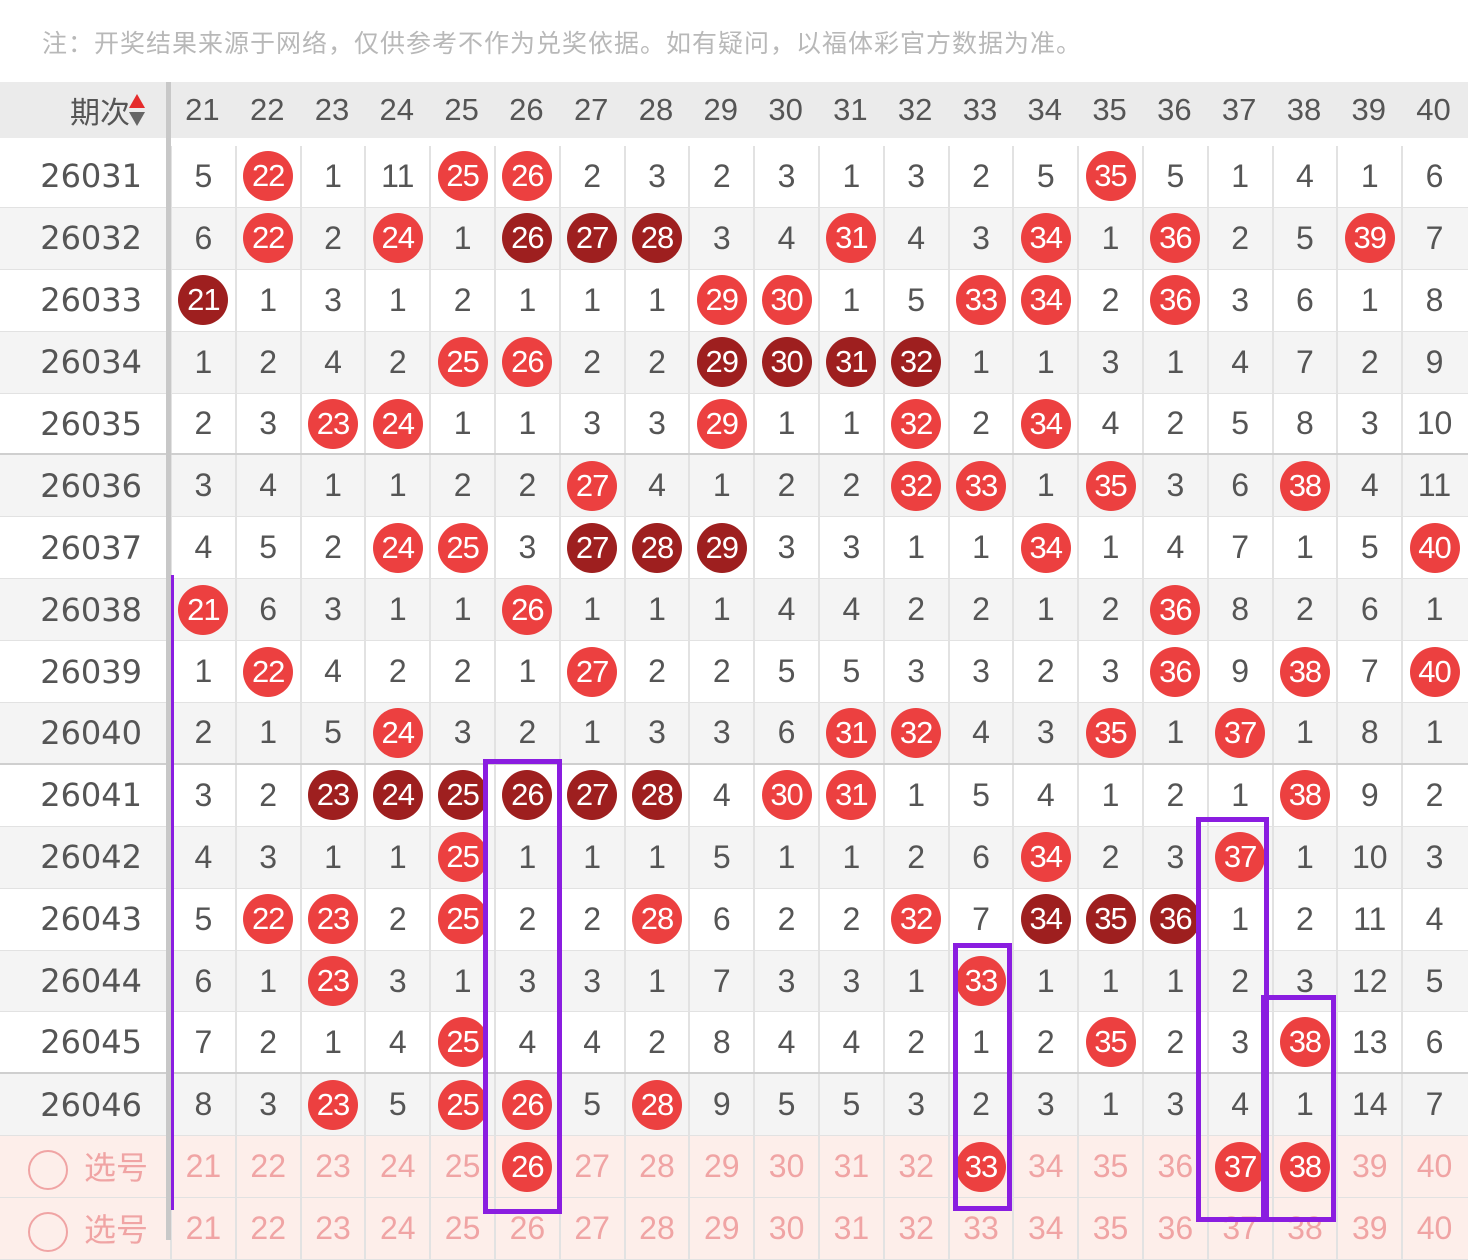 This screenshot has height=1260, width=1468. I want to click on cell-31: 3, so click(850, 981).